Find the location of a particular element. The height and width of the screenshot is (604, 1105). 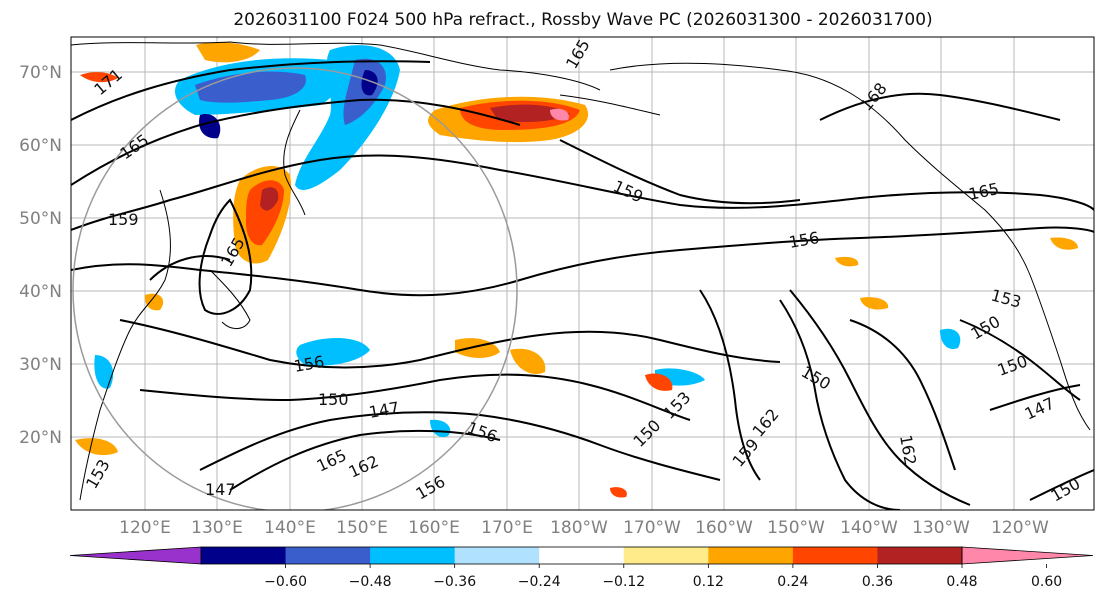

colorbar-tick-label: 0.60 is located at coordinates (1046, 582).